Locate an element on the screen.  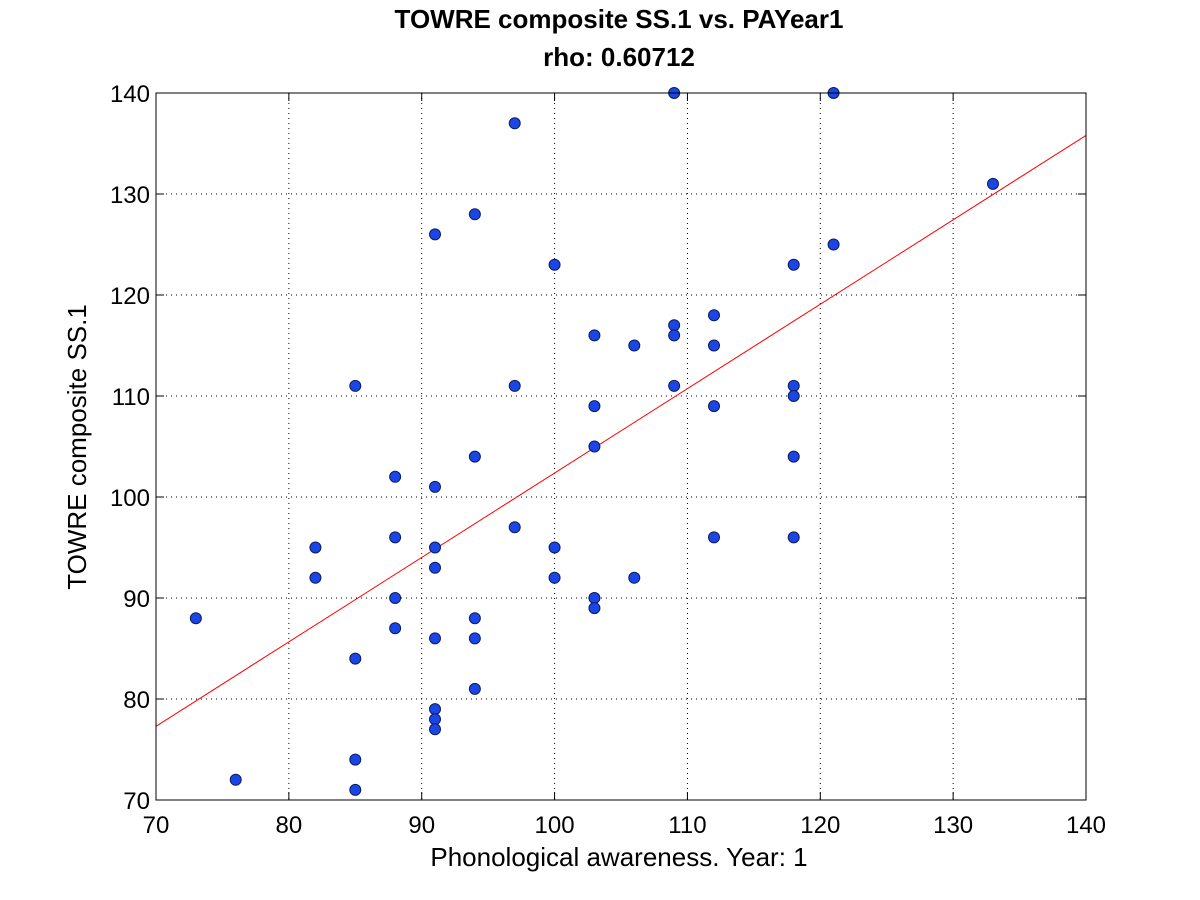
y-tick-label: 90 is located at coordinates (136, 599).